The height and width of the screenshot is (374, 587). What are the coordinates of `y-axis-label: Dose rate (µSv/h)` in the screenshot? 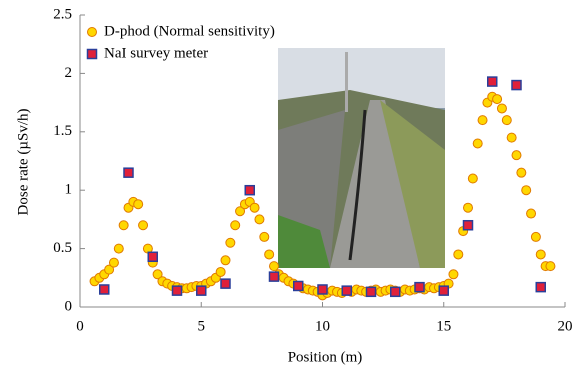 It's located at (23, 162).